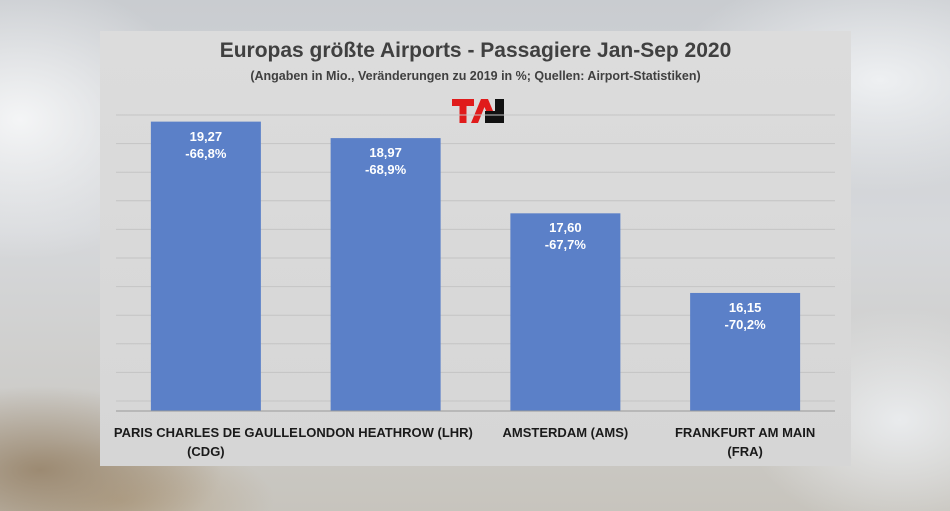 This screenshot has height=511, width=950. I want to click on bar-change: -67,7%, so click(565, 245).